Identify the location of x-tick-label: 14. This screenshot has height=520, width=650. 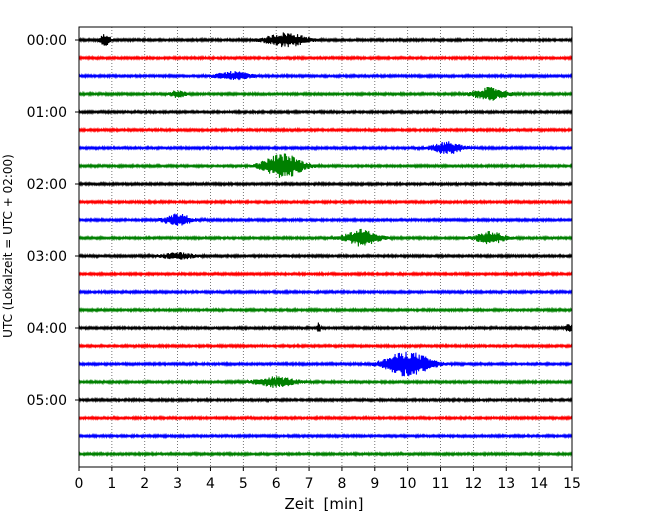
(539, 484).